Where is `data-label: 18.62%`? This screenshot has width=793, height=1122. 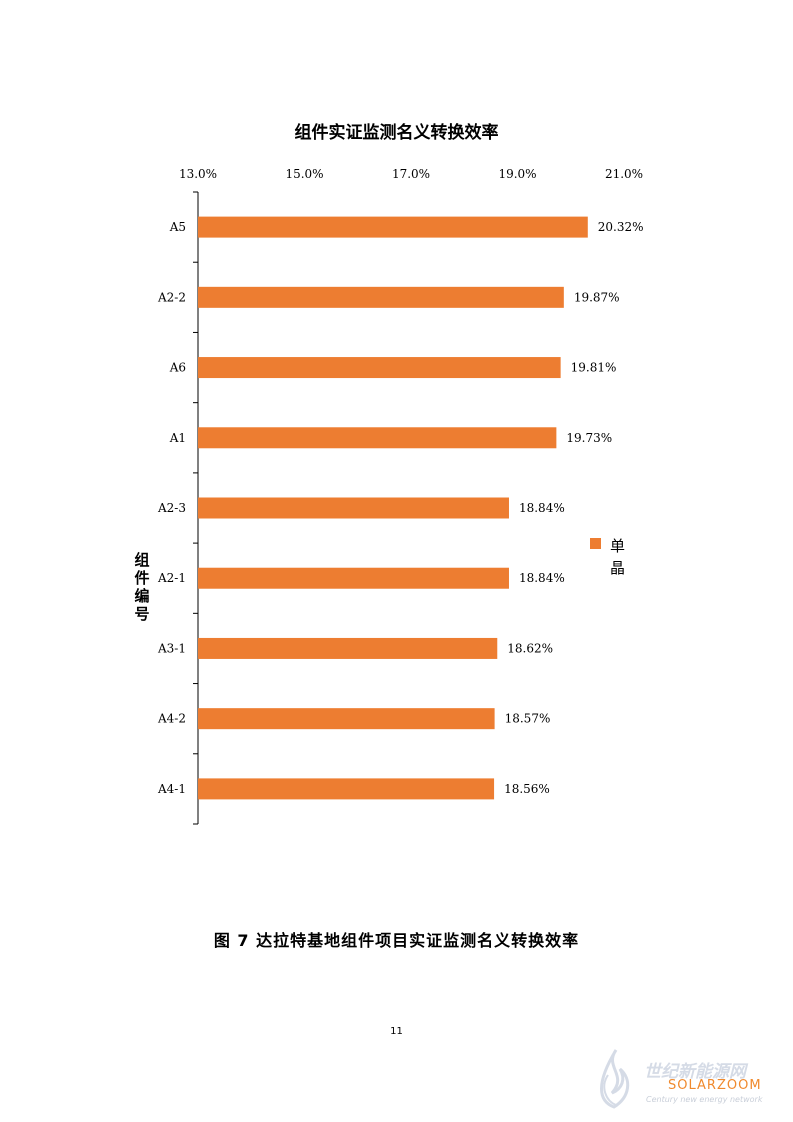 data-label: 18.62% is located at coordinates (530, 648).